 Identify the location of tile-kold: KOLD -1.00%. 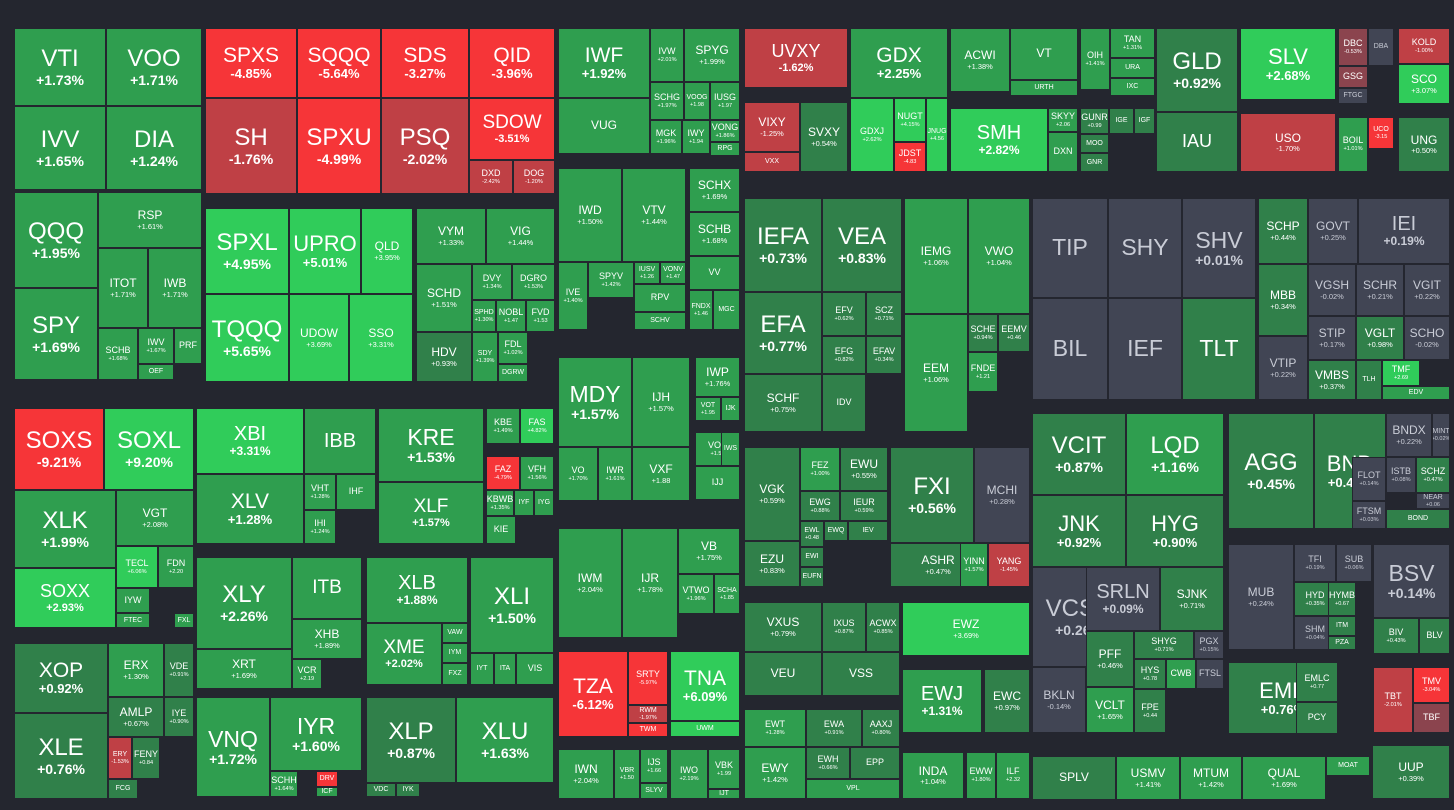
(1424, 46).